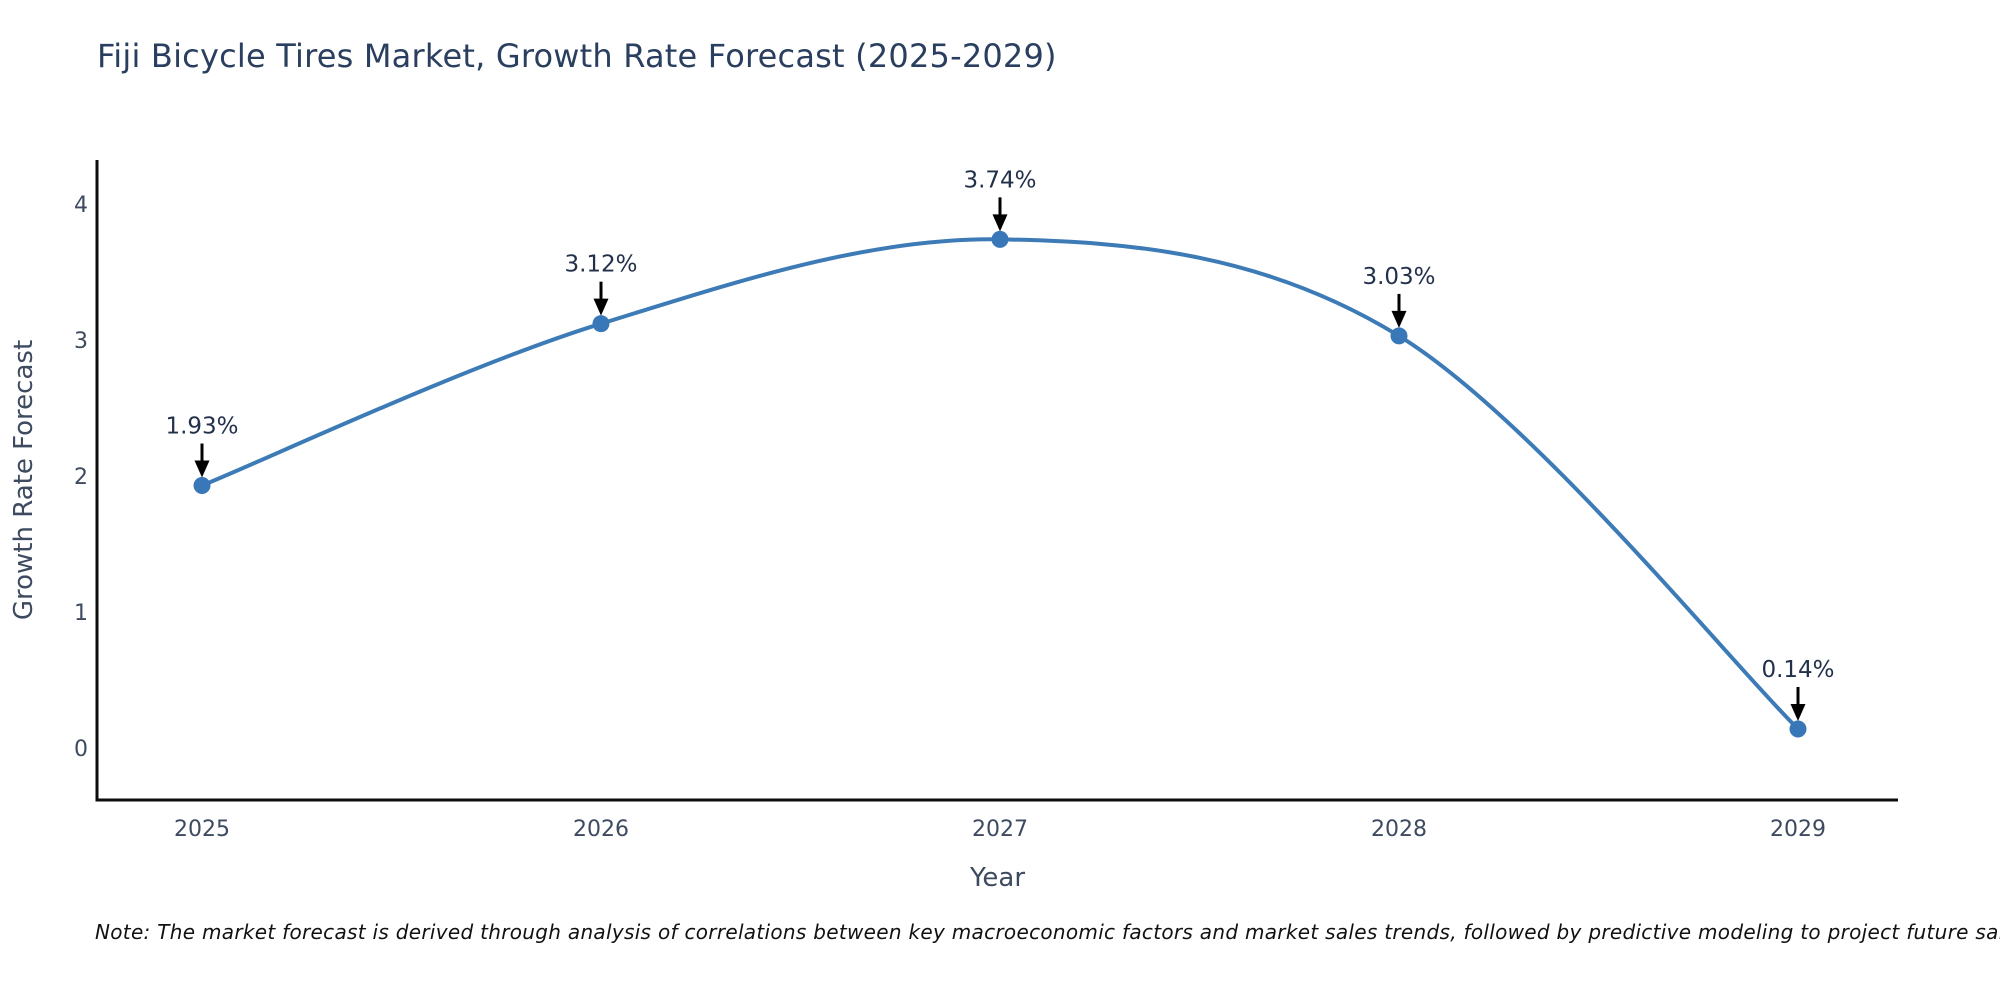 This screenshot has width=2000, height=1000. What do you see at coordinates (997, 878) in the screenshot?
I see `x-axis-title: Year` at bounding box center [997, 878].